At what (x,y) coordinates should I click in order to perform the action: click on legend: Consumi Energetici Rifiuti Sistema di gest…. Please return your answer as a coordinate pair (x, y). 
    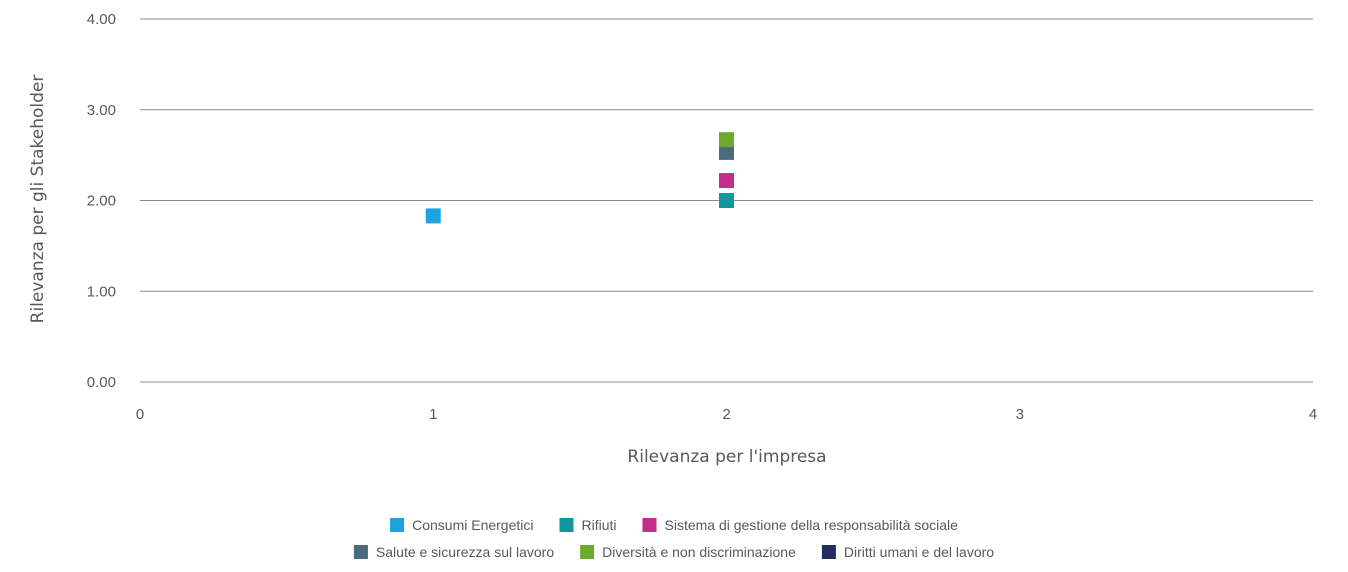
    Looking at the image, I should click on (673, 538).